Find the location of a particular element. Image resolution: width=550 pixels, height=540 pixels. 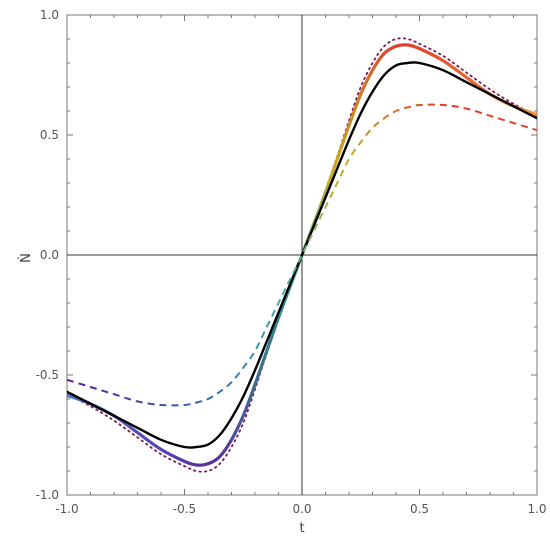

x-tick-label: 1.0 is located at coordinates (536, 509).